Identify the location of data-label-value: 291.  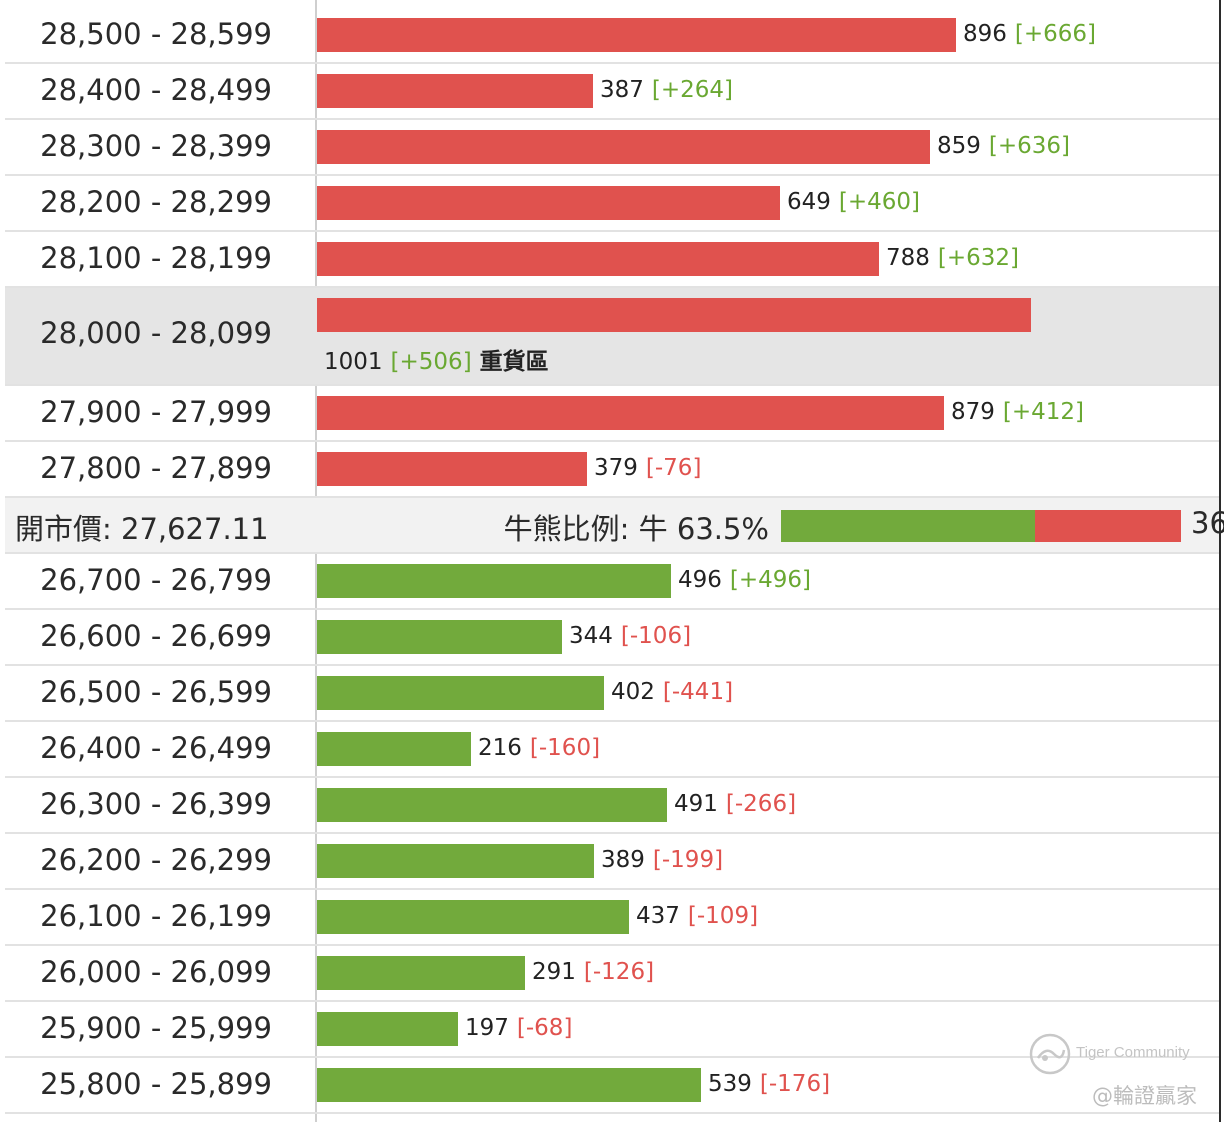
(554, 972).